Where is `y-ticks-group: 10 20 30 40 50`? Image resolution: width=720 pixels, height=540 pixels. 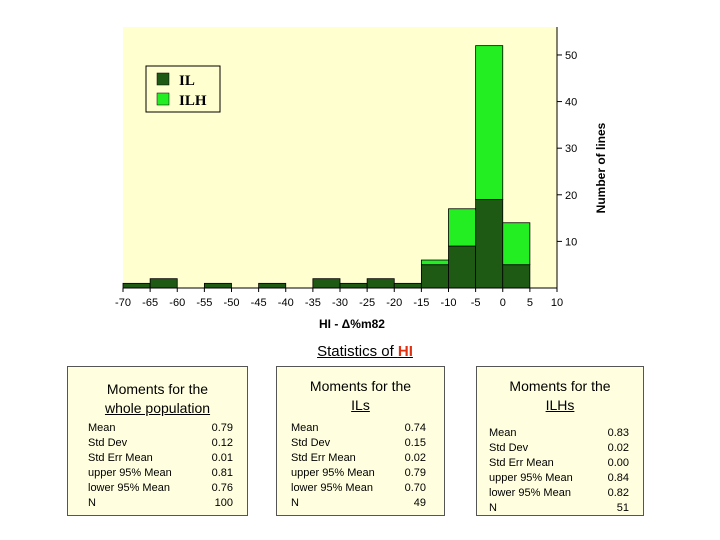
y-ticks-group: 10 20 30 40 50 is located at coordinates (567, 149).